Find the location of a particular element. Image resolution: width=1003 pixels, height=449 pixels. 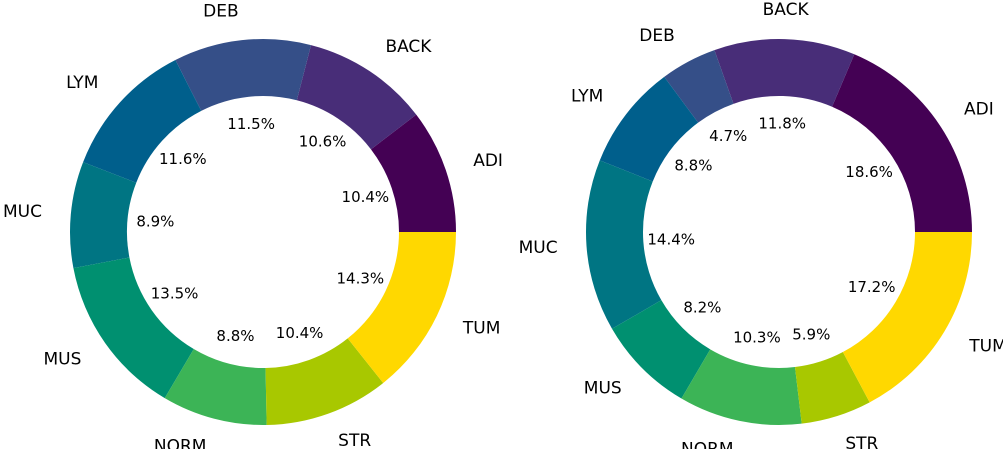

value-label: 11.6% is located at coordinates (183, 159).